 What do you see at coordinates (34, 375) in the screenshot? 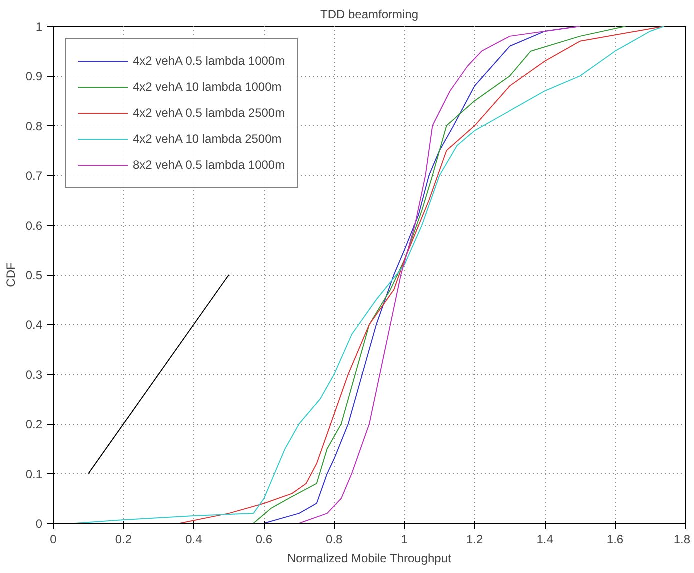
I see `y-tick-label: 0.3` at bounding box center [34, 375].